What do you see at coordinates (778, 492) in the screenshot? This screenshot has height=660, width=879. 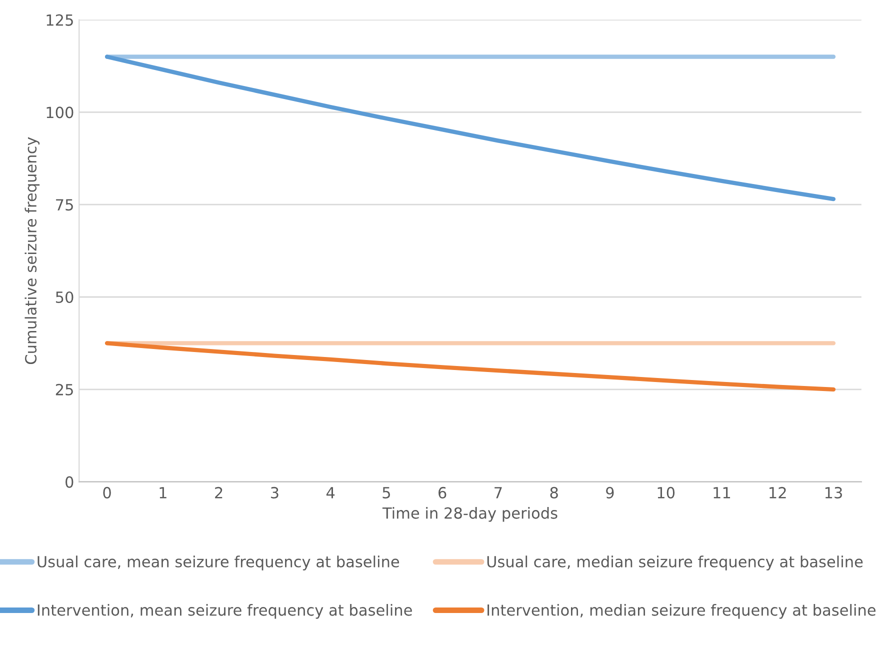 I see `x-tick-label: 12` at bounding box center [778, 492].